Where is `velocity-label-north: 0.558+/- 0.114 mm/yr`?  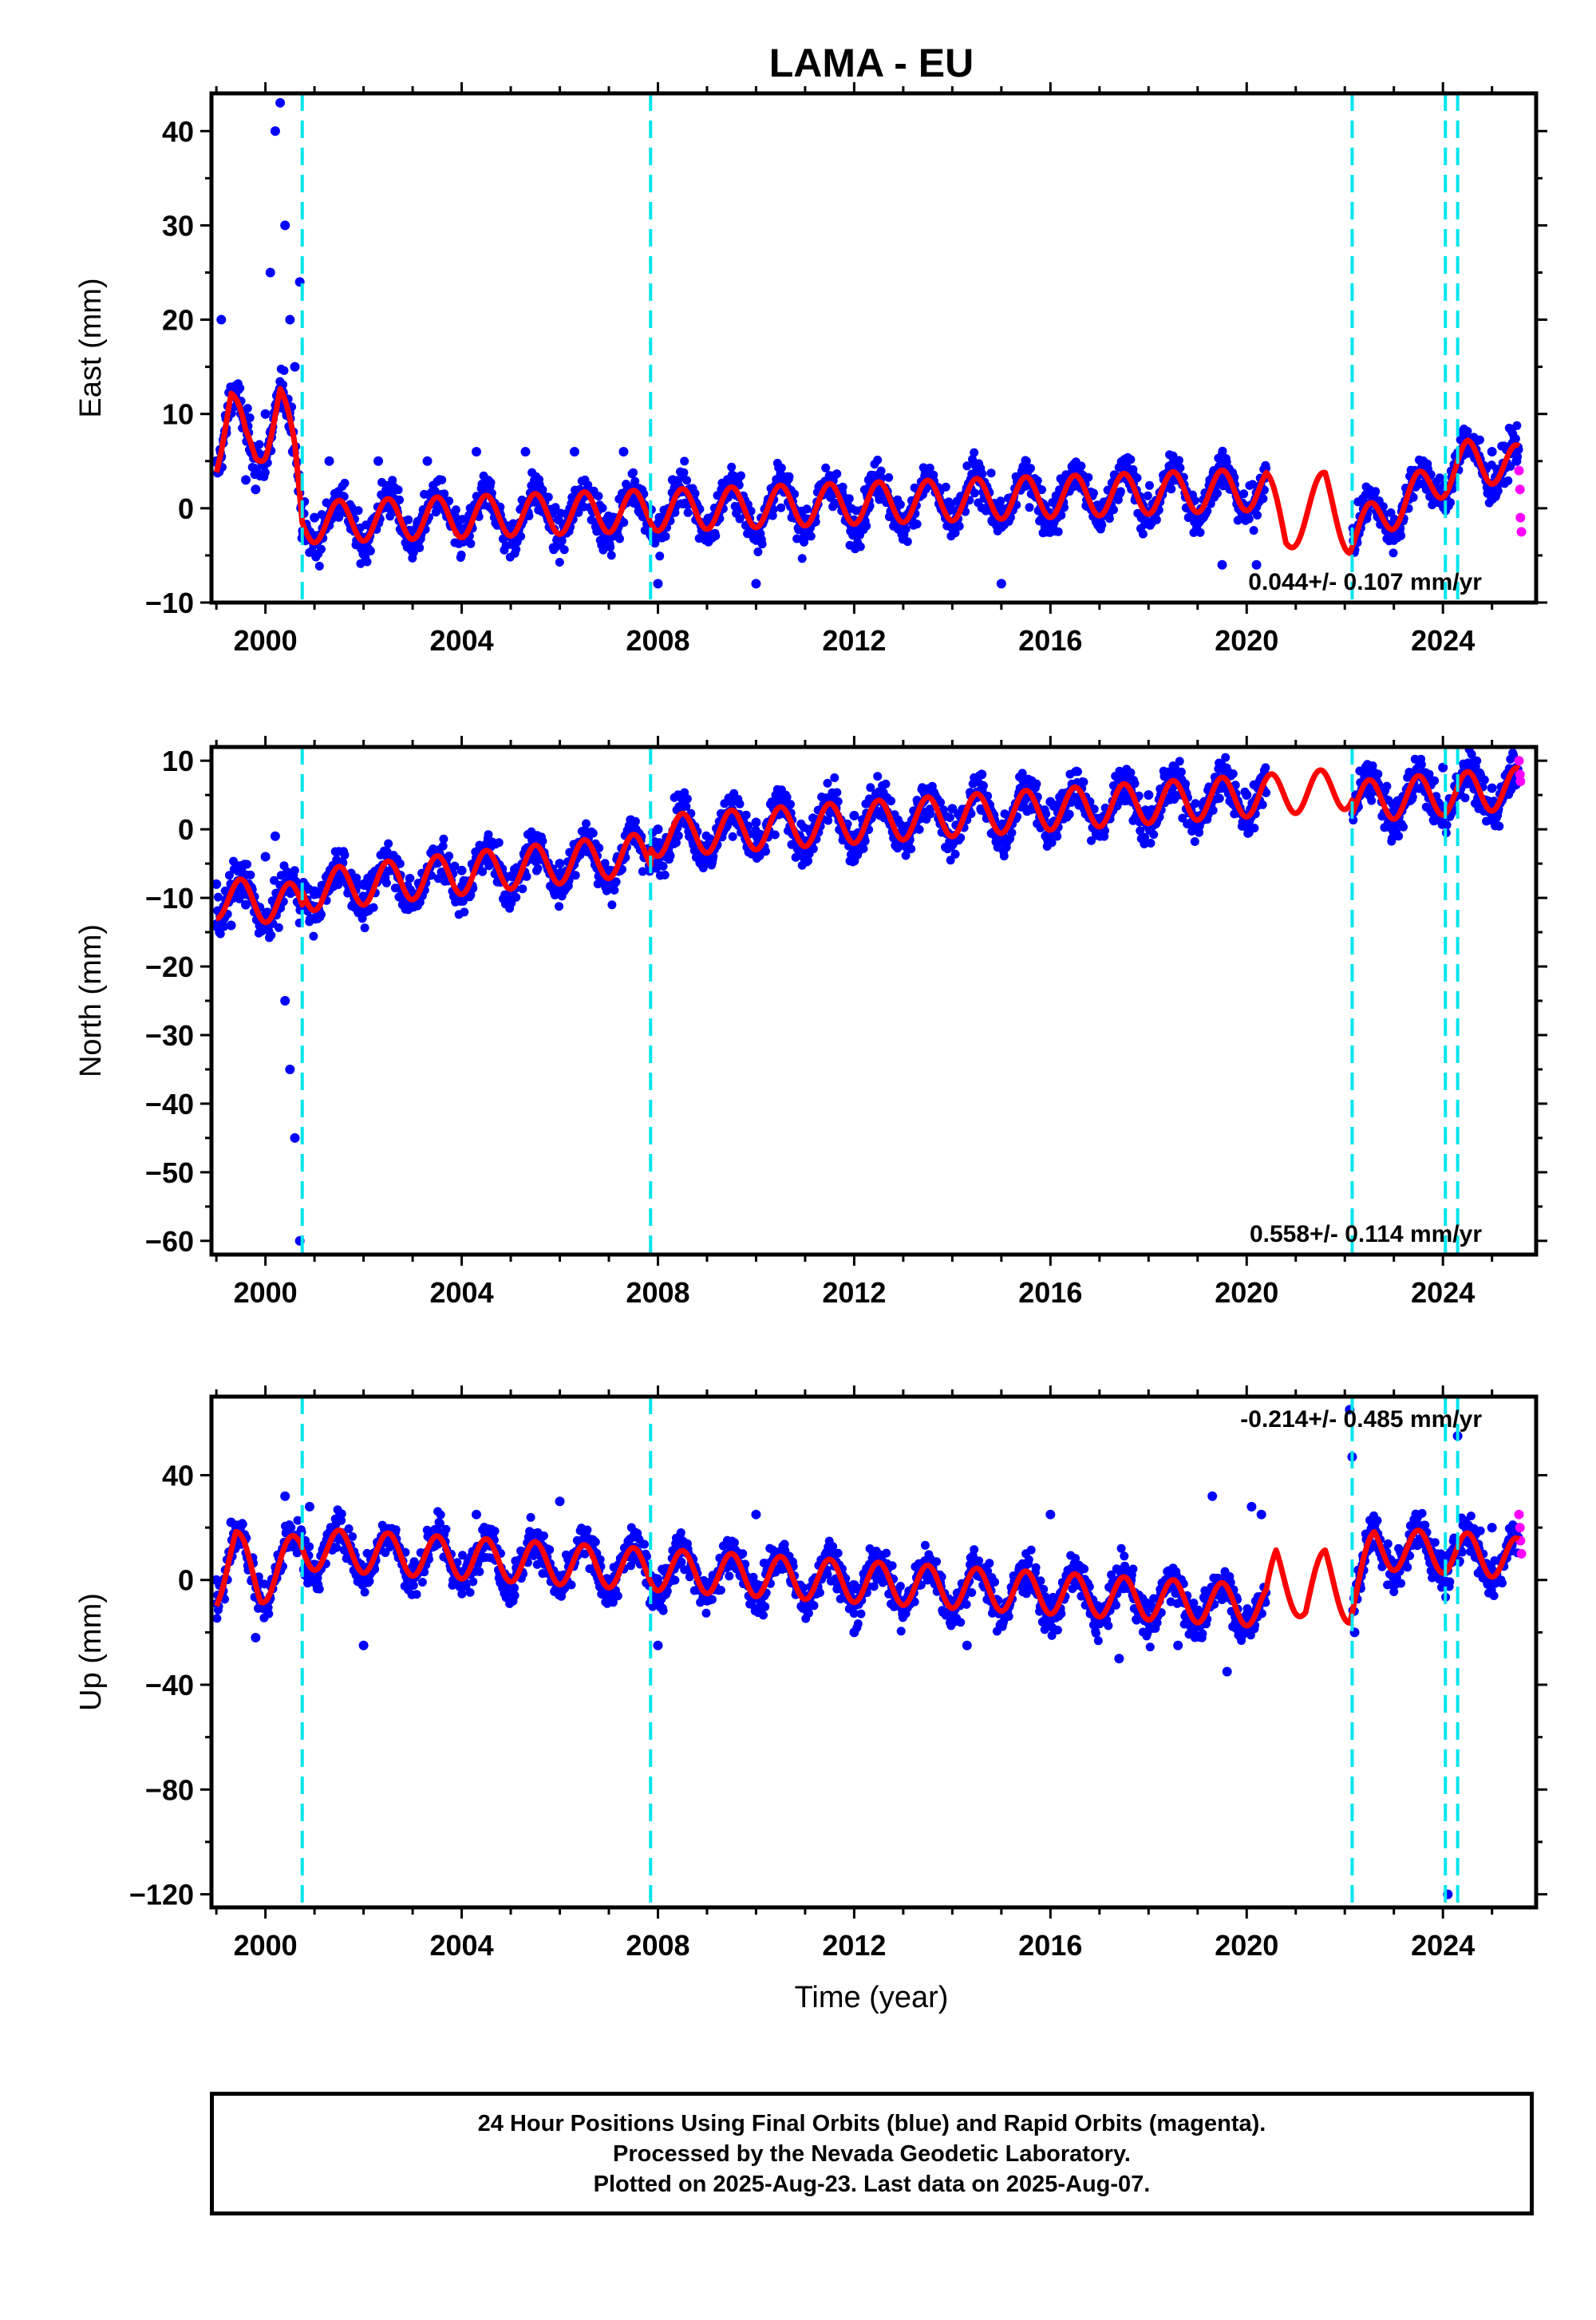 velocity-label-north: 0.558+/- 0.114 mm/yr is located at coordinates (1366, 1234).